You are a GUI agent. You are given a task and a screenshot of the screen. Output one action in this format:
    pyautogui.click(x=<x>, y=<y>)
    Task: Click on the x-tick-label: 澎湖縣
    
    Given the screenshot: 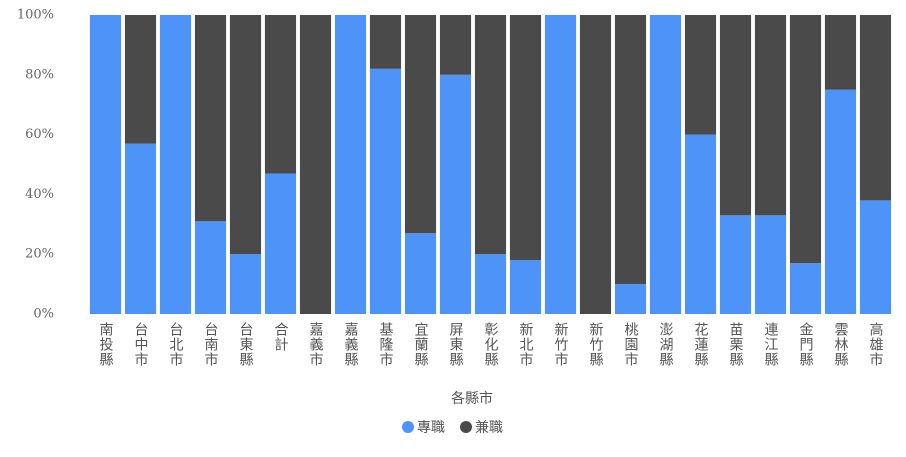 What is the action you would take?
    pyautogui.click(x=666, y=344)
    